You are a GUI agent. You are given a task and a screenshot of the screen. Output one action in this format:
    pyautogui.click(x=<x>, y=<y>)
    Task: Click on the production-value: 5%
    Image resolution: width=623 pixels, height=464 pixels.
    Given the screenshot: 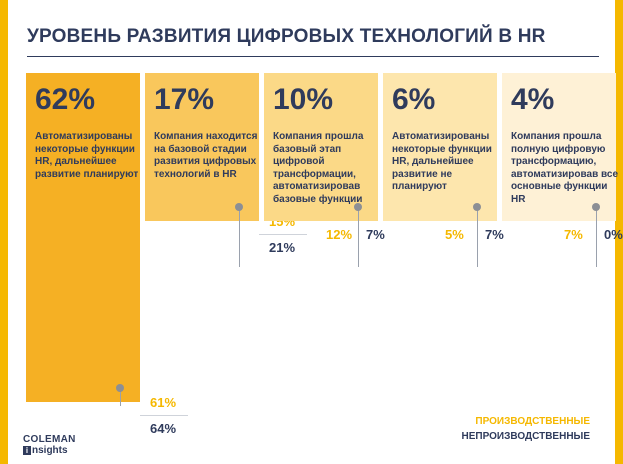 What is the action you would take?
    pyautogui.click(x=454, y=234)
    